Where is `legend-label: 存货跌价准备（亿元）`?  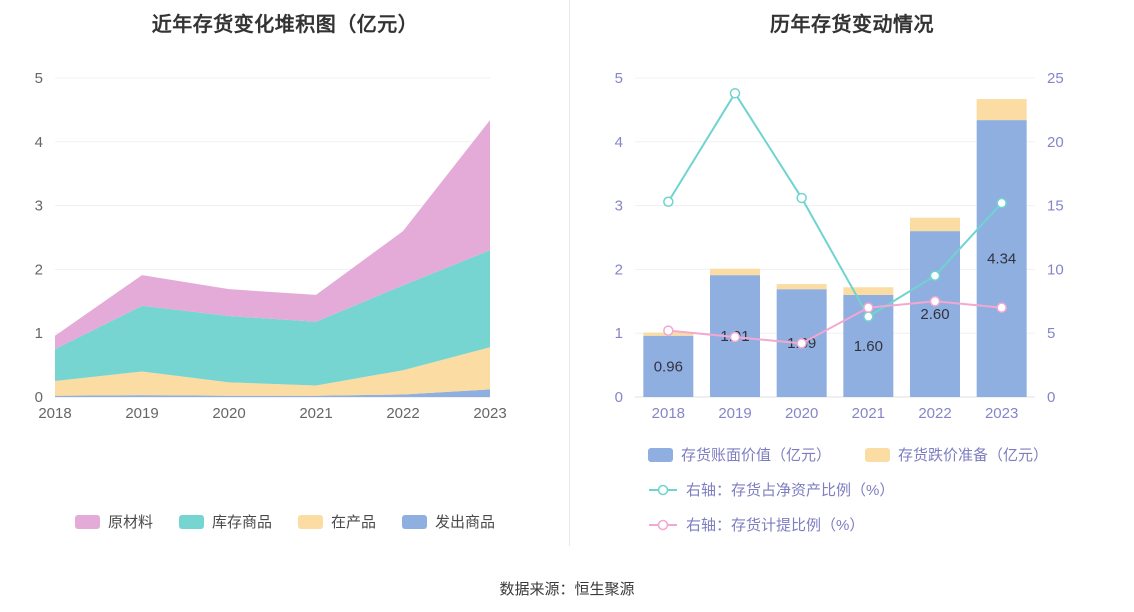
legend-label: 存货跌价准备（亿元） is located at coordinates (973, 455).